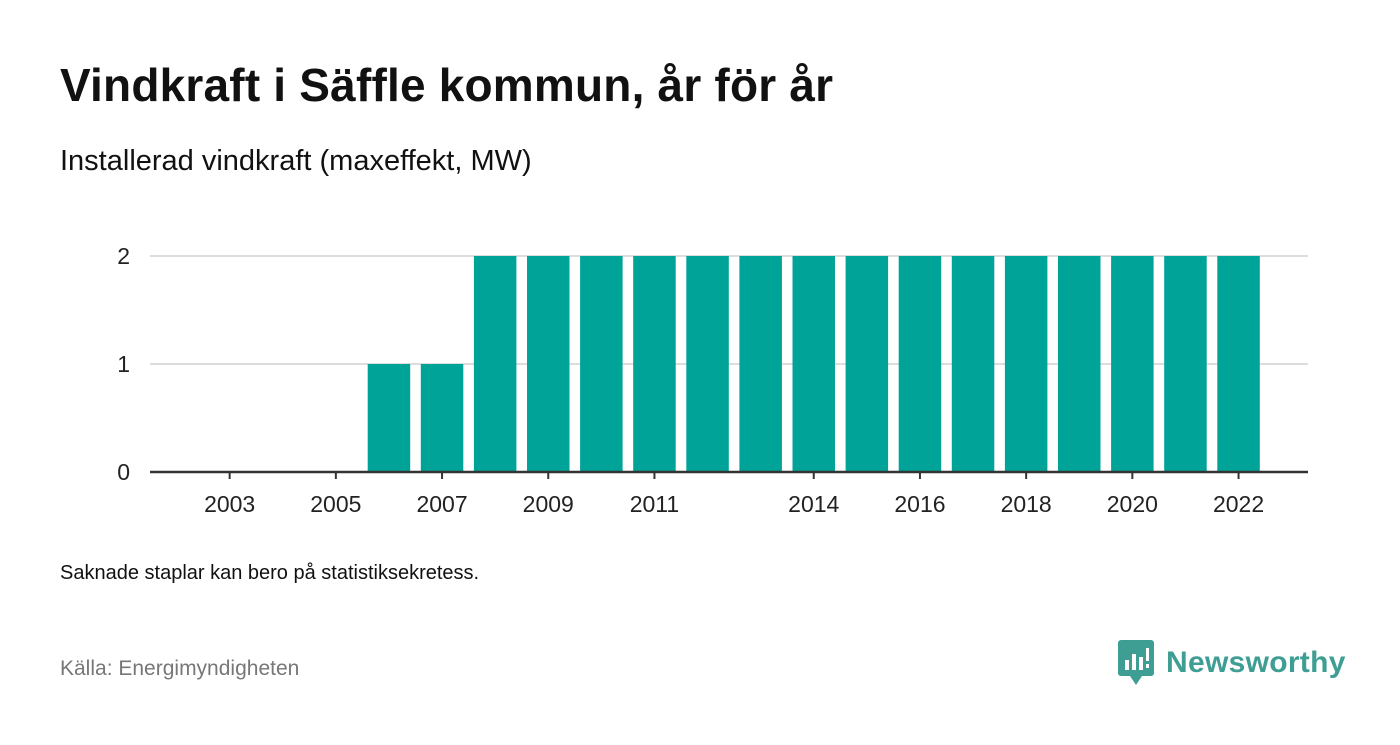 The image size is (1400, 745). What do you see at coordinates (1136, 662) in the screenshot?
I see `newsworthy-logo-icon` at bounding box center [1136, 662].